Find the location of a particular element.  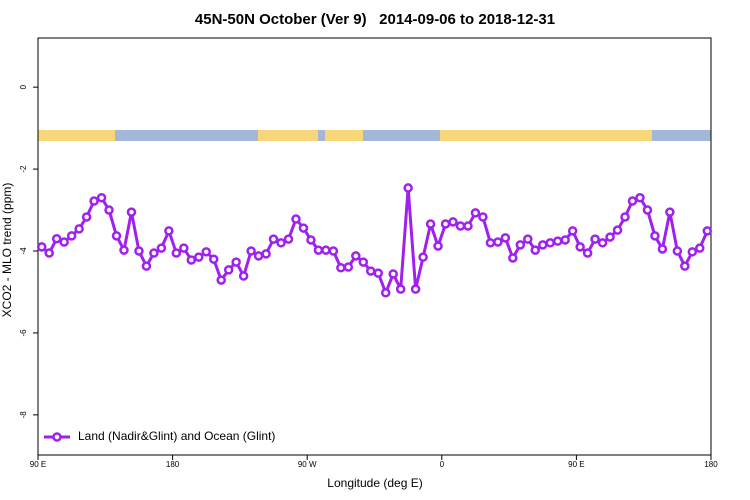

x-axis-label: Longitude (deg E) is located at coordinates (374, 483).